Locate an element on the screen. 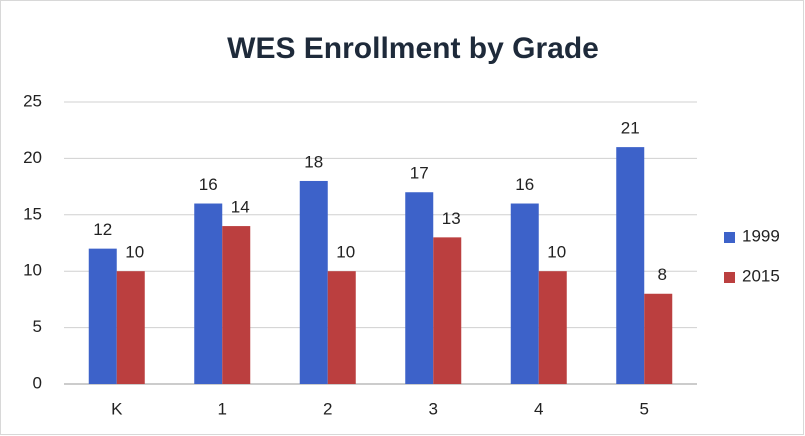  data-label: 21 is located at coordinates (630, 128).